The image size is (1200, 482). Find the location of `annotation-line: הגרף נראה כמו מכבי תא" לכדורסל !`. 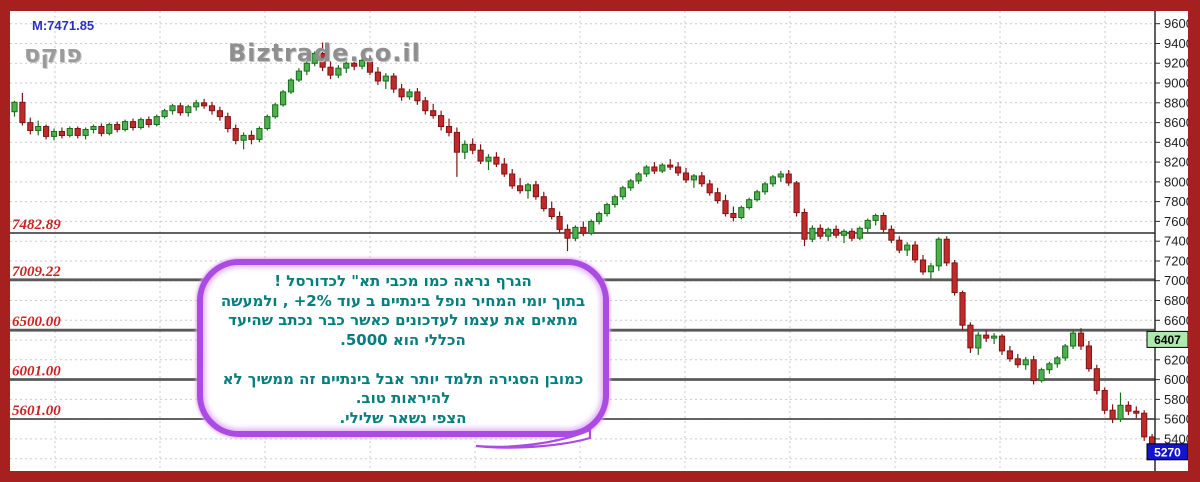

annotation-line: הגרף נראה כמו מכבי תא" לכדורסל ! is located at coordinates (403, 281).